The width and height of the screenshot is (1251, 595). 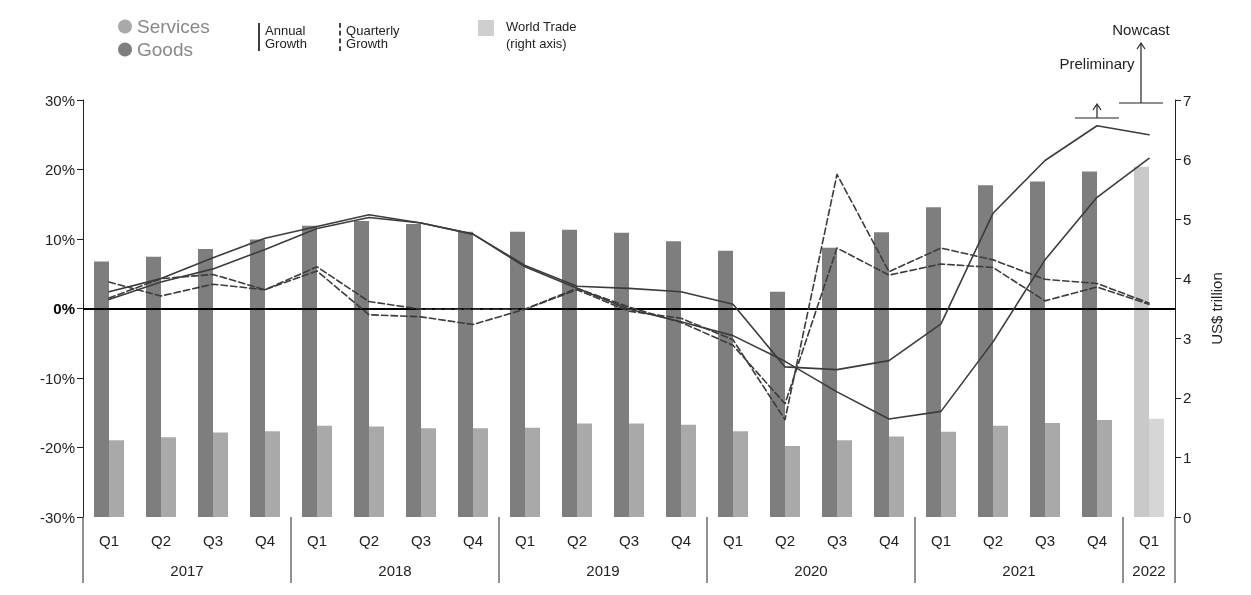 I want to click on legend-label: Quarterly Growth, so click(x=375, y=37).